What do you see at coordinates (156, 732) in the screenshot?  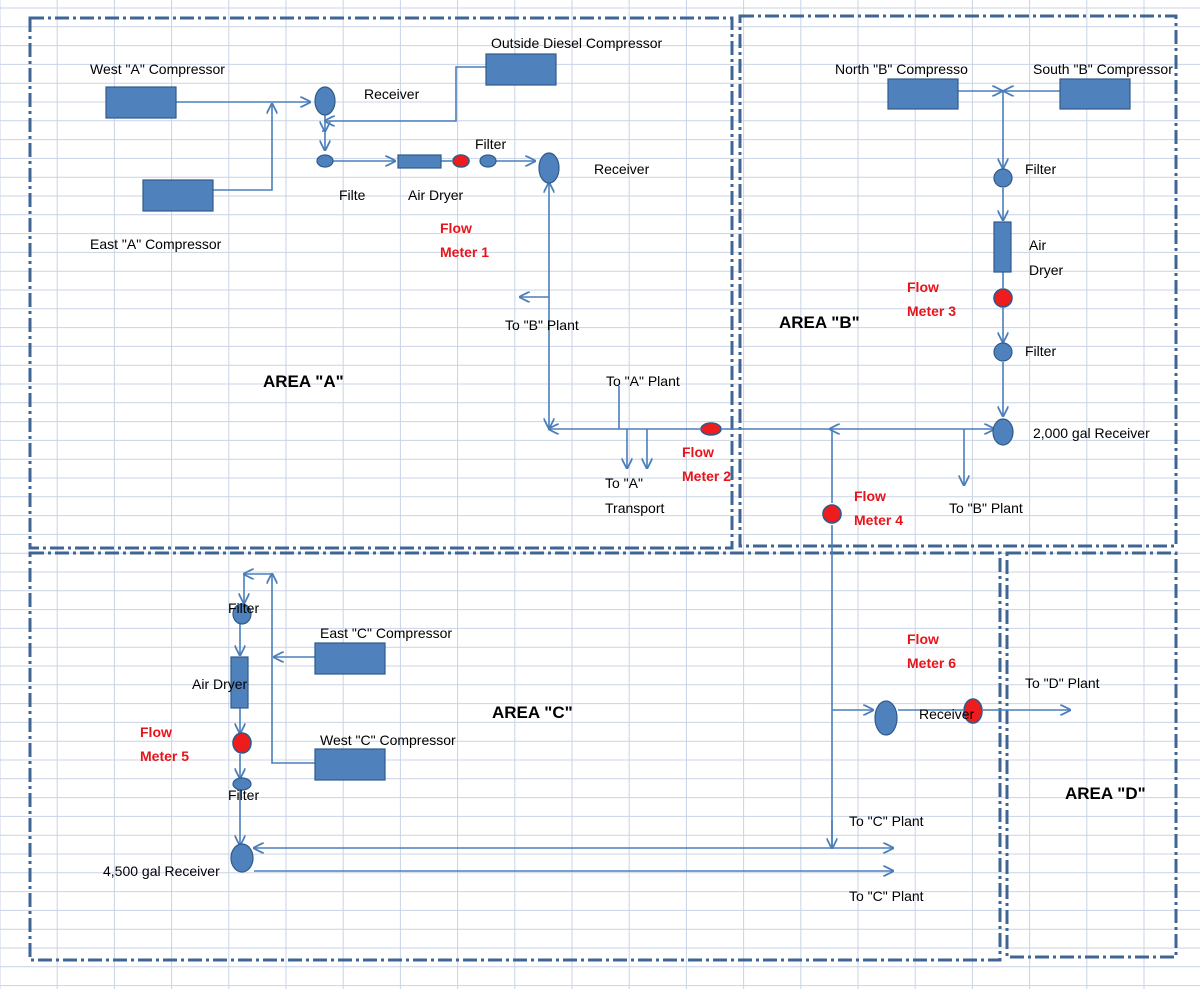 I see `flow-meter-5-label-line1: Flow` at bounding box center [156, 732].